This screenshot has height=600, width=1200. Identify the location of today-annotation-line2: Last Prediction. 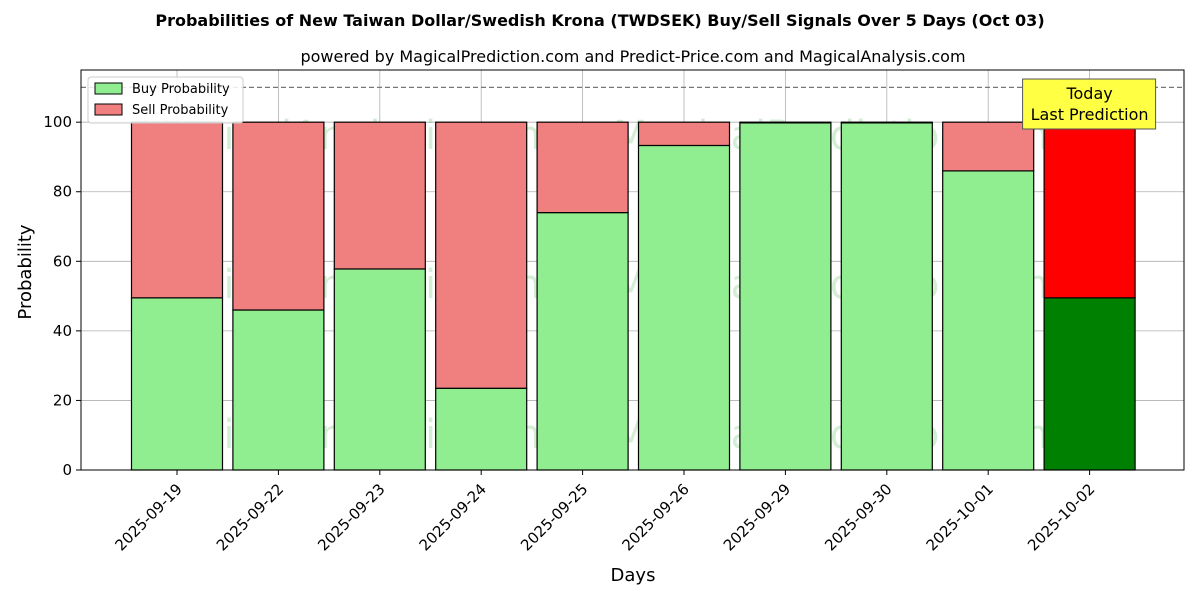
(1090, 114).